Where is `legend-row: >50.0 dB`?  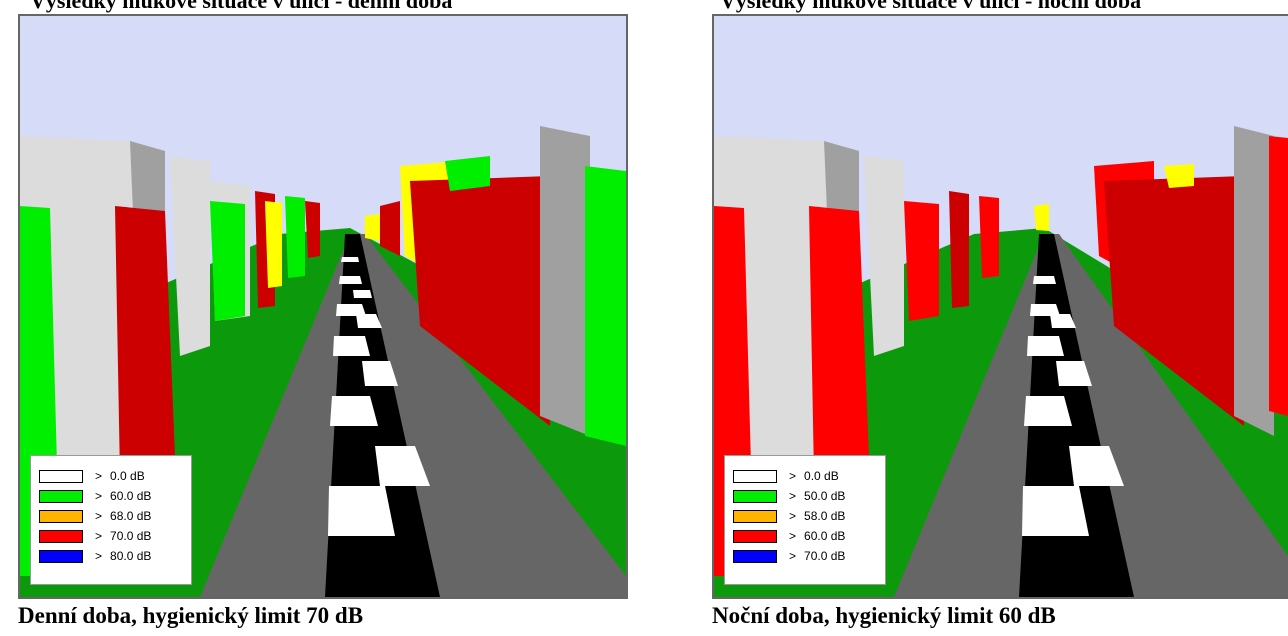 legend-row: >50.0 dB is located at coordinates (809, 496).